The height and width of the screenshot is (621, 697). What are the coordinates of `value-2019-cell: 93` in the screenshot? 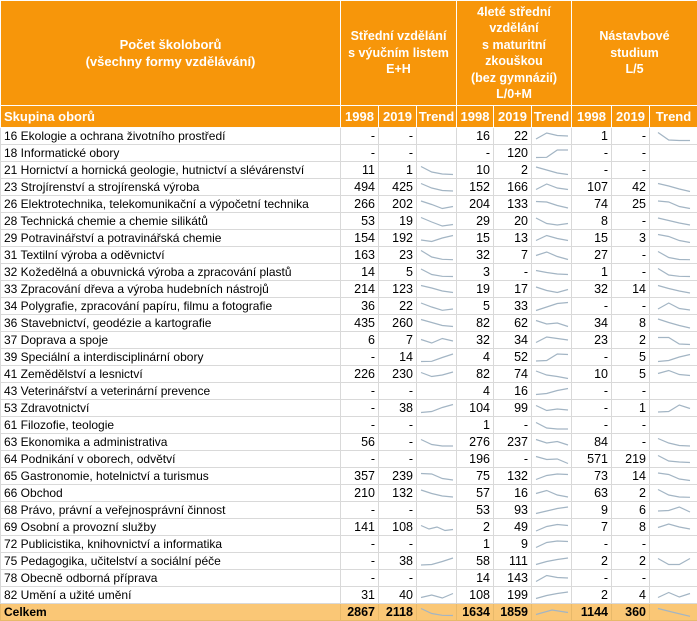 It's located at (513, 510).